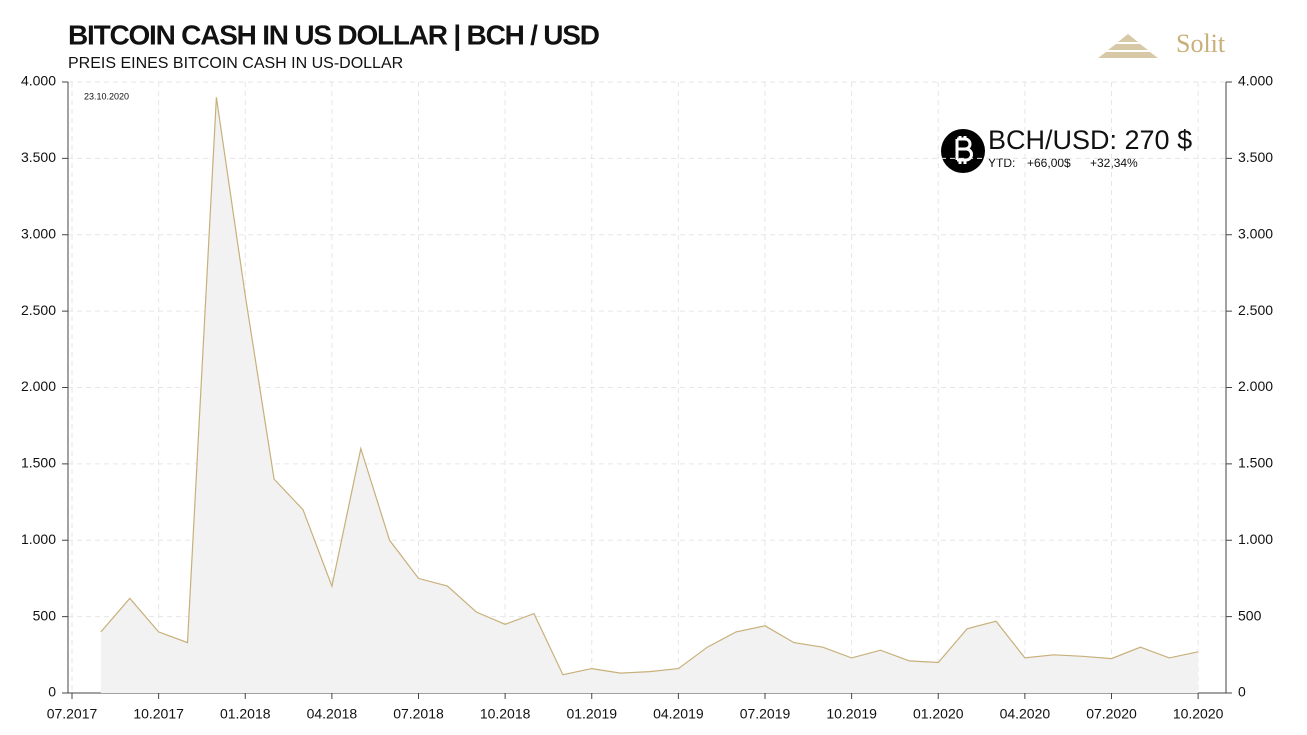 The width and height of the screenshot is (1307, 735). I want to click on y2-tick-label: 3.000, so click(1255, 233).